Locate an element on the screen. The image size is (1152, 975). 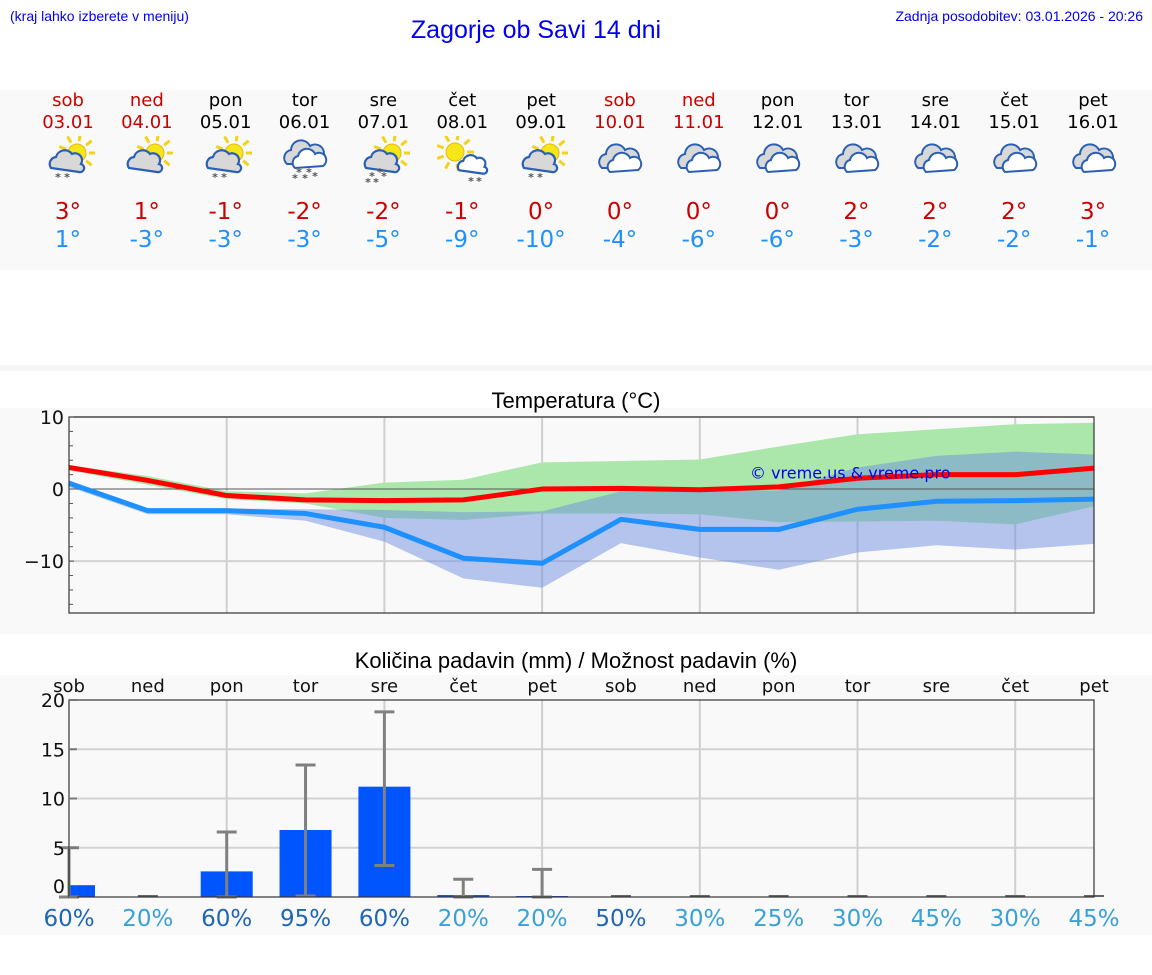
day-date: 08.01 is located at coordinates (462, 122).